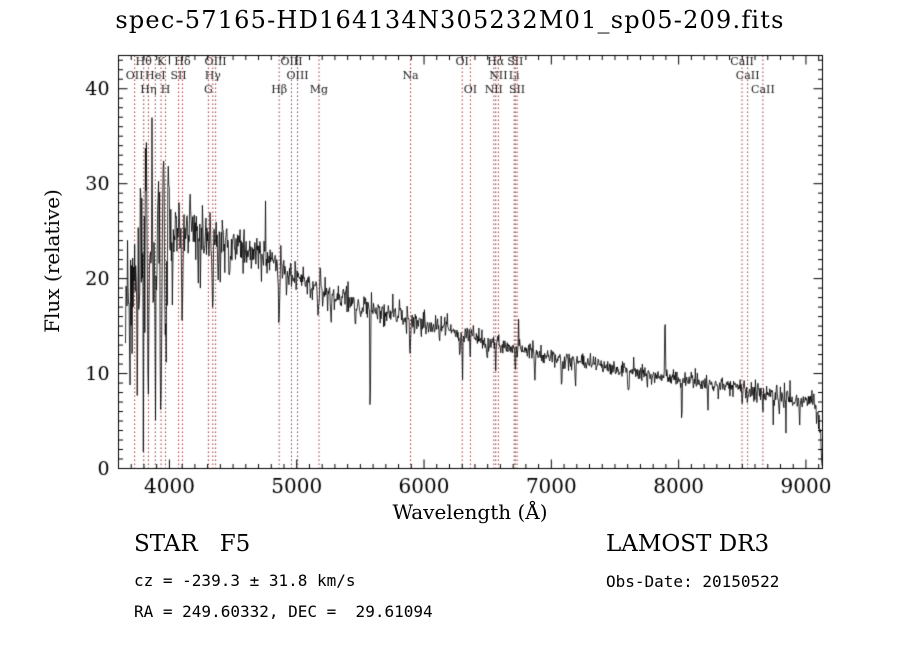 The width and height of the screenshot is (900, 649). Describe the element at coordinates (470, 512) in the screenshot. I see `x-axis-label: Wavelength (Å)` at that location.